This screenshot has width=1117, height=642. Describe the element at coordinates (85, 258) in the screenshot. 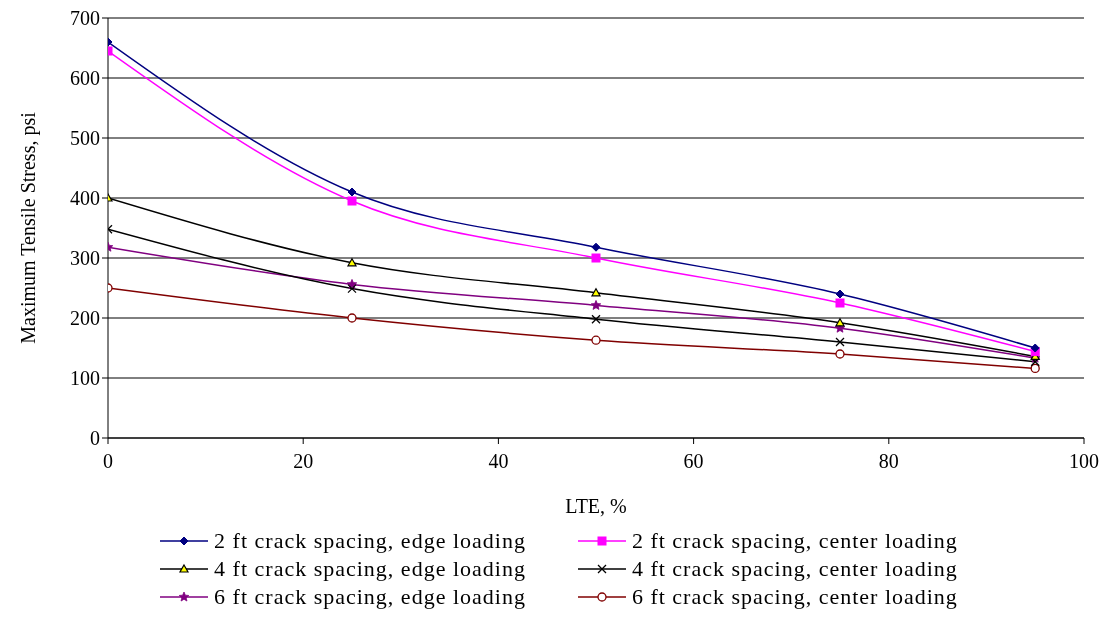

I see `y-tick-label: 300` at that location.